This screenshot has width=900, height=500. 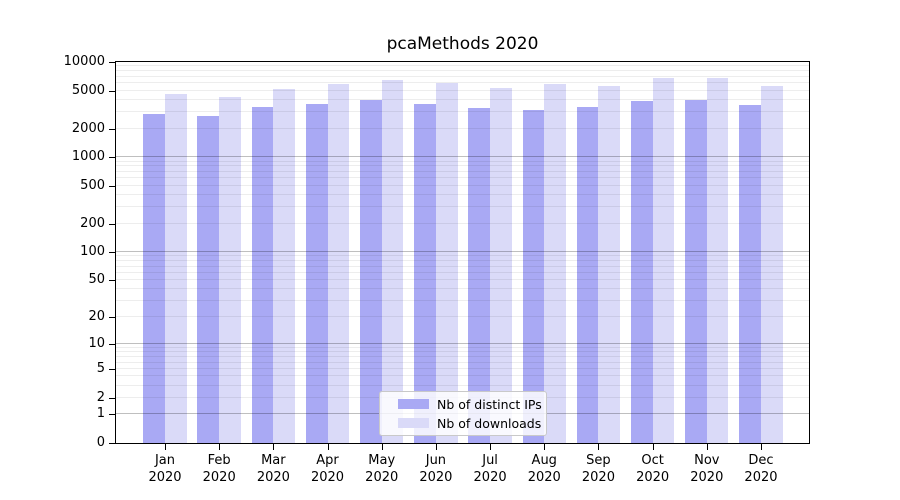 What do you see at coordinates (154, 278) in the screenshot?
I see `bar-nb-of-distinct-ips-jan-2020` at bounding box center [154, 278].